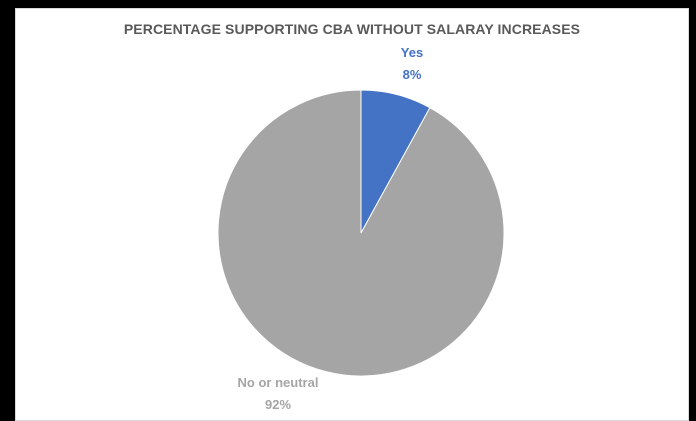 The image size is (696, 421). Describe the element at coordinates (412, 52) in the screenshot. I see `data-label-category: Yes` at that location.